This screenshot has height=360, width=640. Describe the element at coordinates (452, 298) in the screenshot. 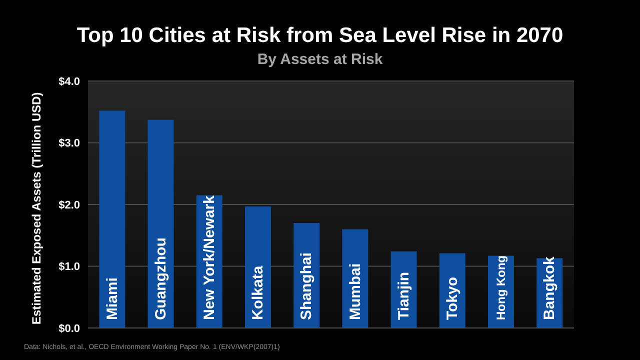

I see `x-tick-label: Tokyo` at that location.